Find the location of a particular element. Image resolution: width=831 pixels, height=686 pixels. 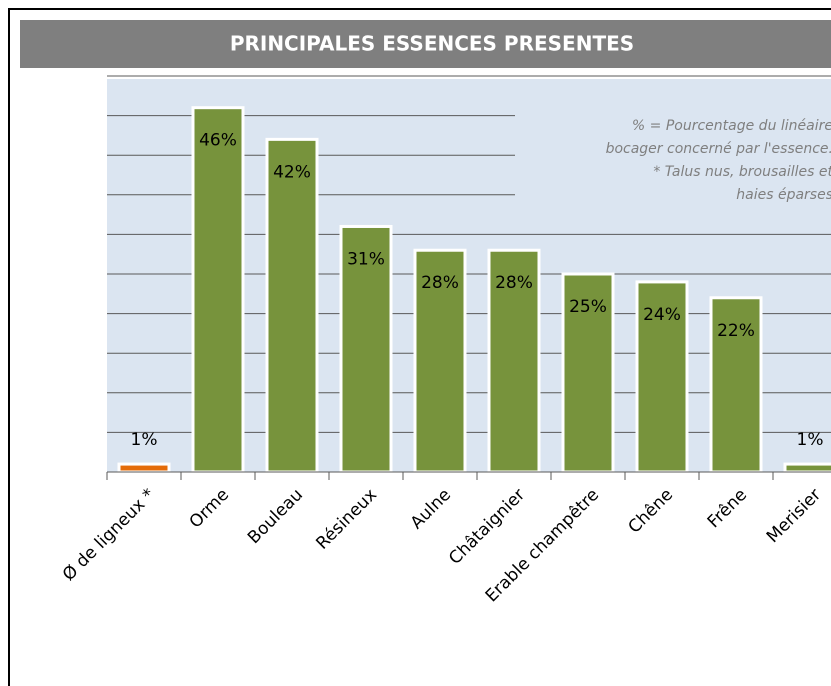

data-label: 31% is located at coordinates (366, 259).